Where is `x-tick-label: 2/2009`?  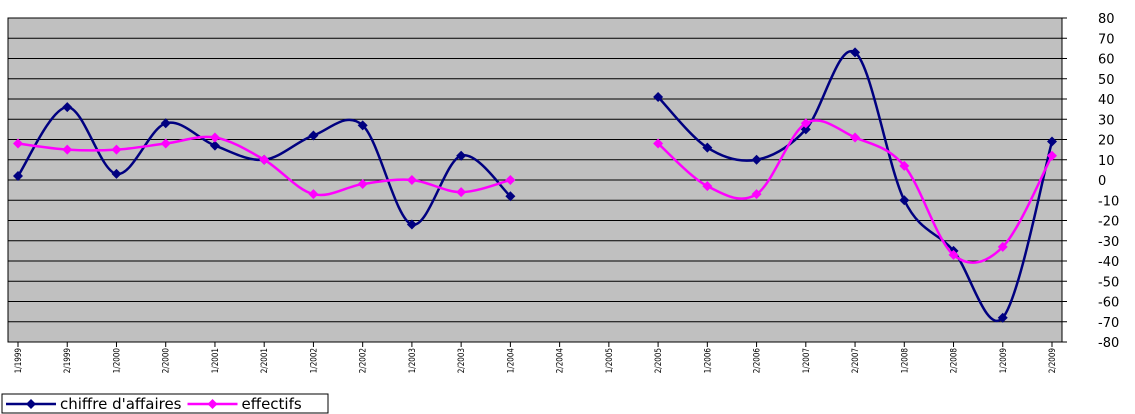
x-tick-label: 2/2009 is located at coordinates (1051, 360).